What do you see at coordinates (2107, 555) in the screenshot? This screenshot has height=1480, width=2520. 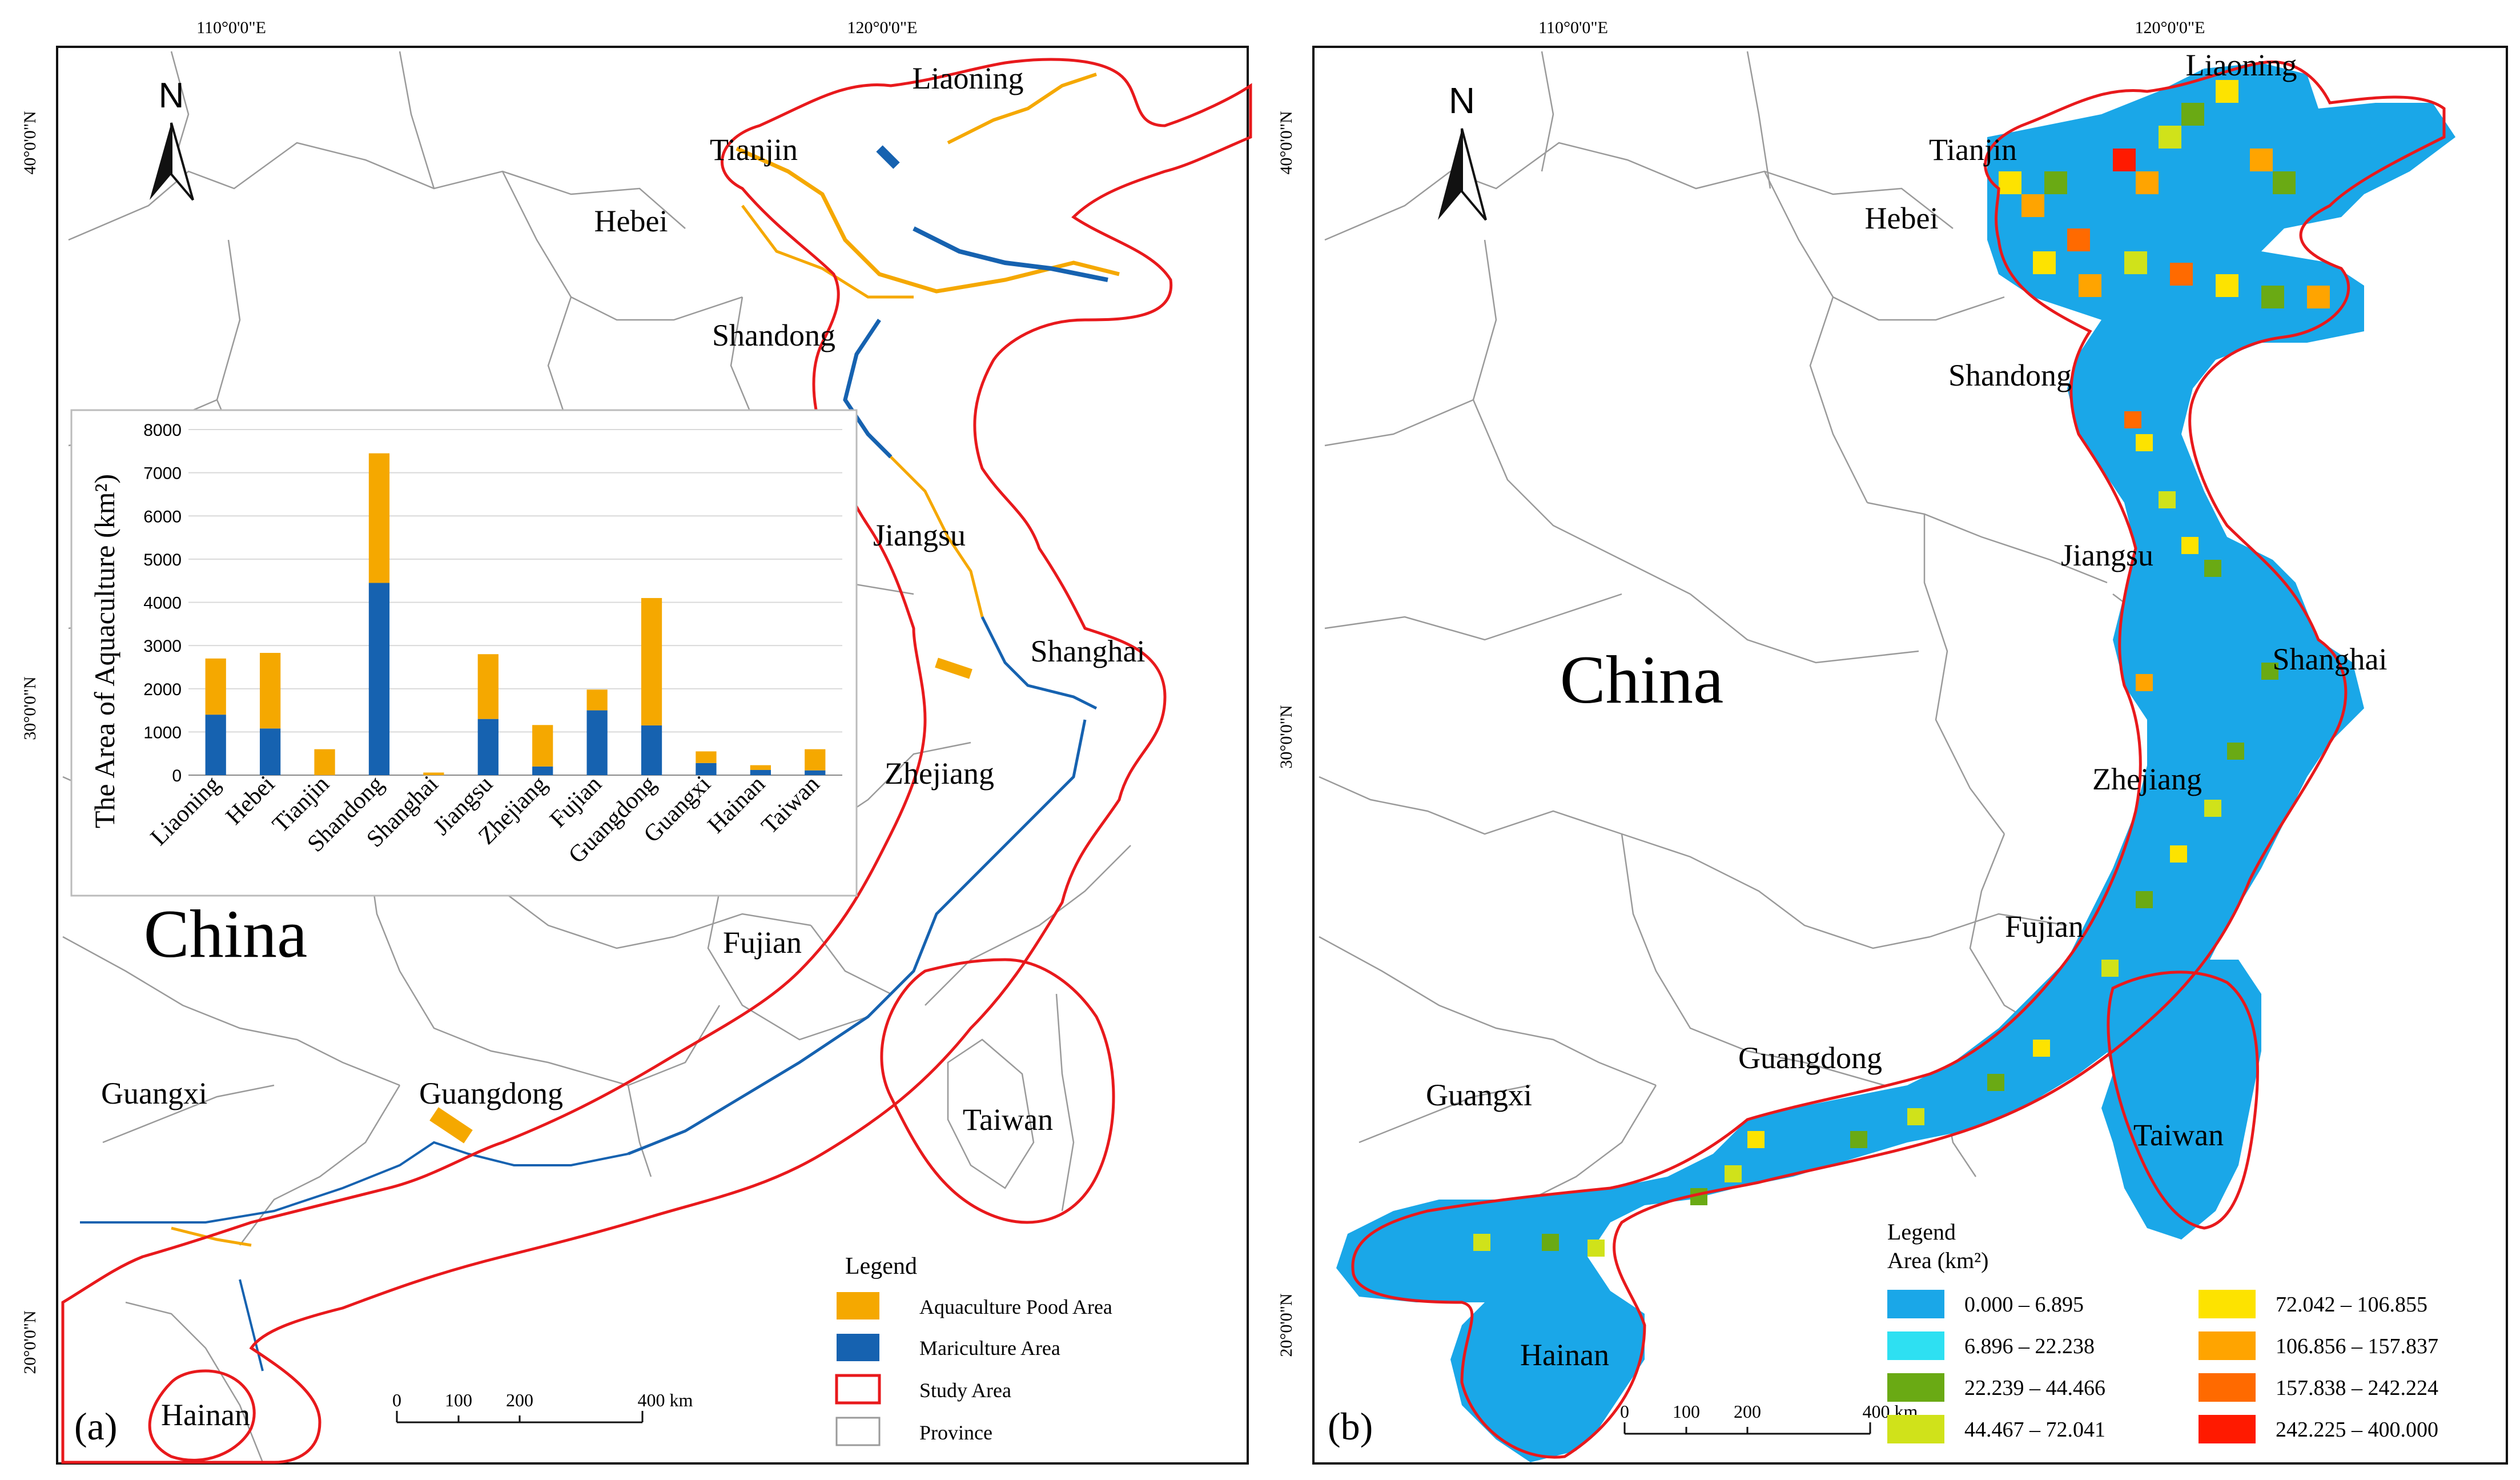 I see `label-jiangsu-b: Jiangsu` at bounding box center [2107, 555].